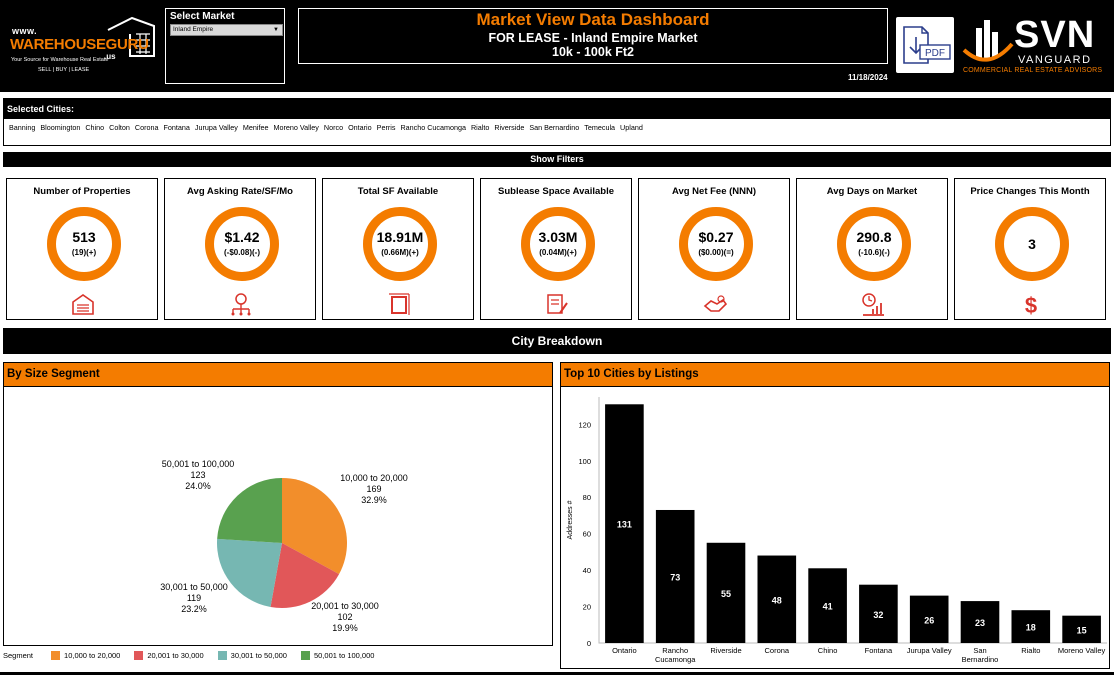 The image size is (1114, 675). I want to click on legend-item: 30,001 to 50,000, so click(252, 655).